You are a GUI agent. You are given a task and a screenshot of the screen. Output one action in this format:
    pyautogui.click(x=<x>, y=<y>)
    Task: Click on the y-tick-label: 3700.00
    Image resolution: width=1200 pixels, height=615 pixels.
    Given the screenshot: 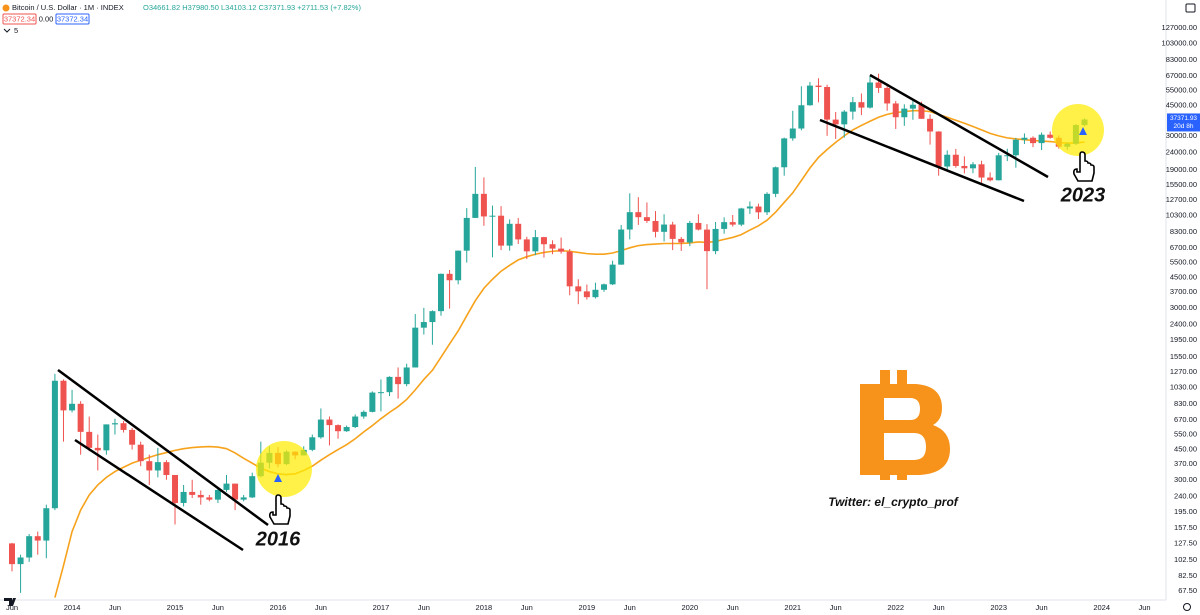 What is the action you would take?
    pyautogui.click(x=1183, y=291)
    